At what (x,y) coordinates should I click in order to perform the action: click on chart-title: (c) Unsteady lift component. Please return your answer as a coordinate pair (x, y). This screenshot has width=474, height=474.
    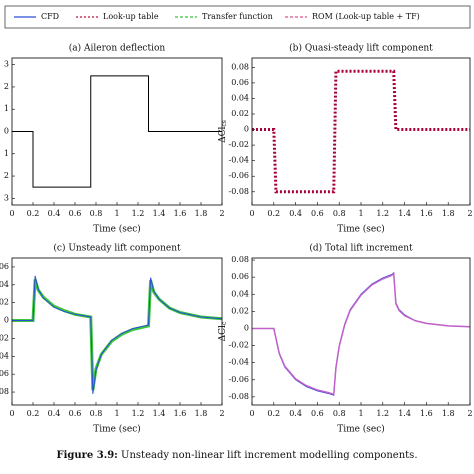
    Looking at the image, I should click on (117, 248).